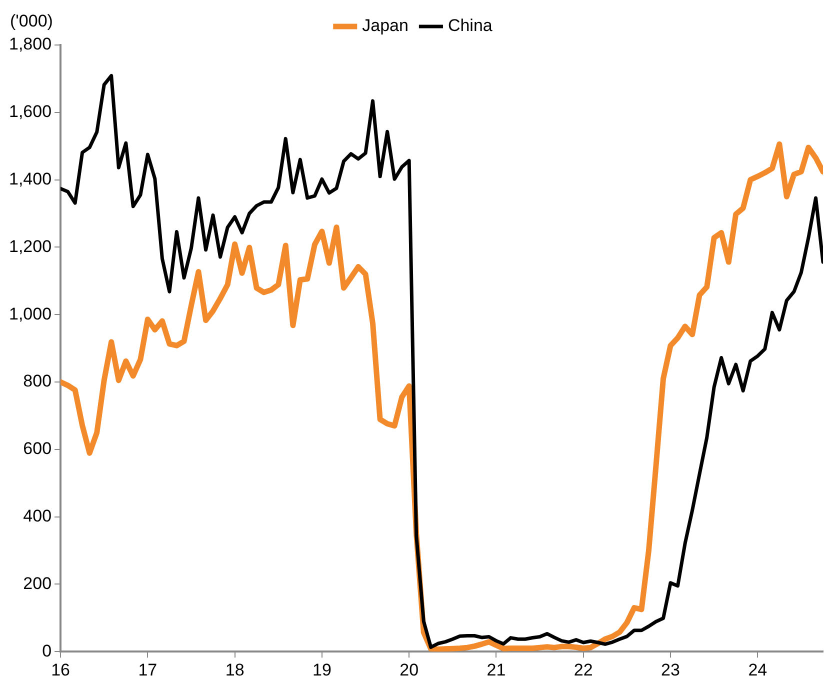  I want to click on x-tick-label: 23, so click(670, 670).